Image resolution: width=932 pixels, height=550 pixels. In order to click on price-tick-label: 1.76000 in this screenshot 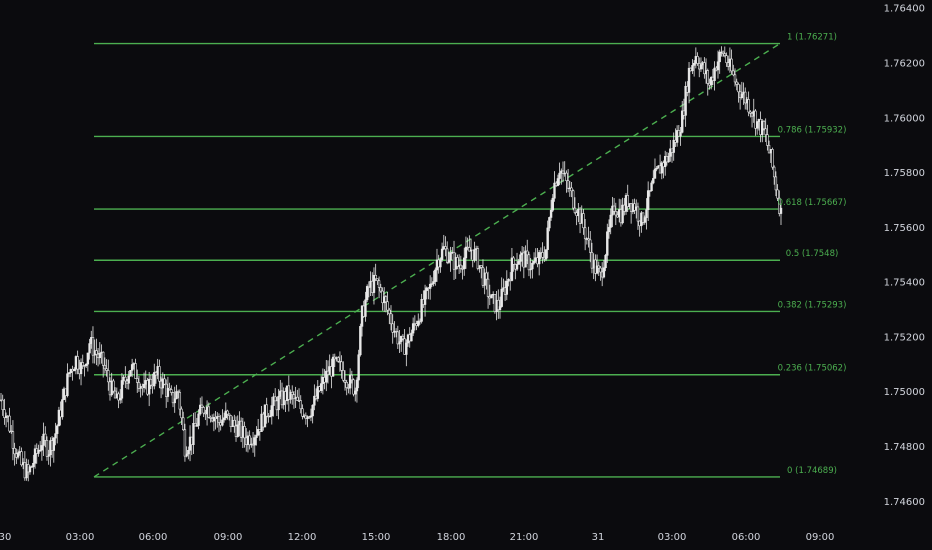, I will do `click(904, 118)`.